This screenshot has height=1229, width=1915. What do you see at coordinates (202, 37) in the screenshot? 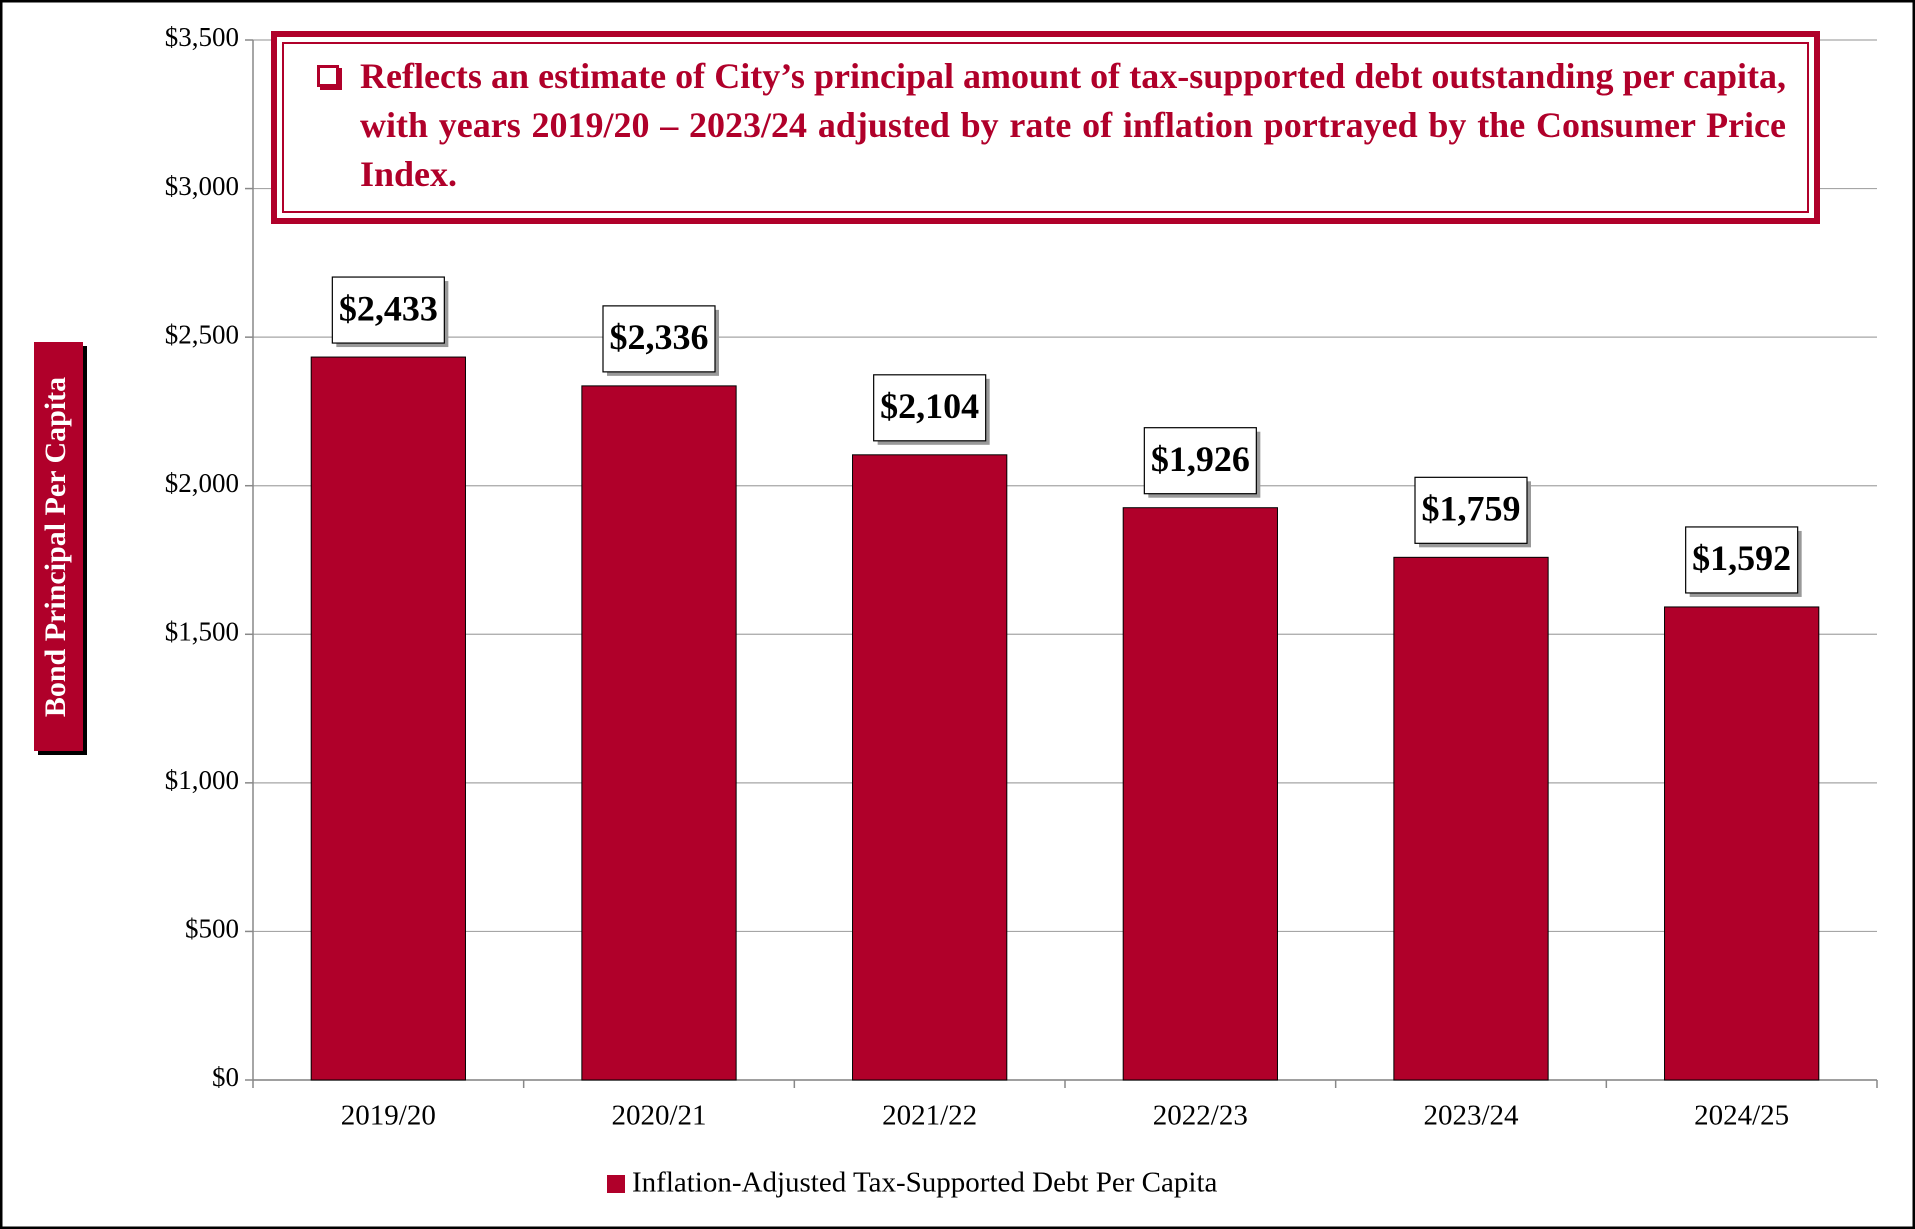
I see `y-tick-label: $3,500` at bounding box center [202, 37].